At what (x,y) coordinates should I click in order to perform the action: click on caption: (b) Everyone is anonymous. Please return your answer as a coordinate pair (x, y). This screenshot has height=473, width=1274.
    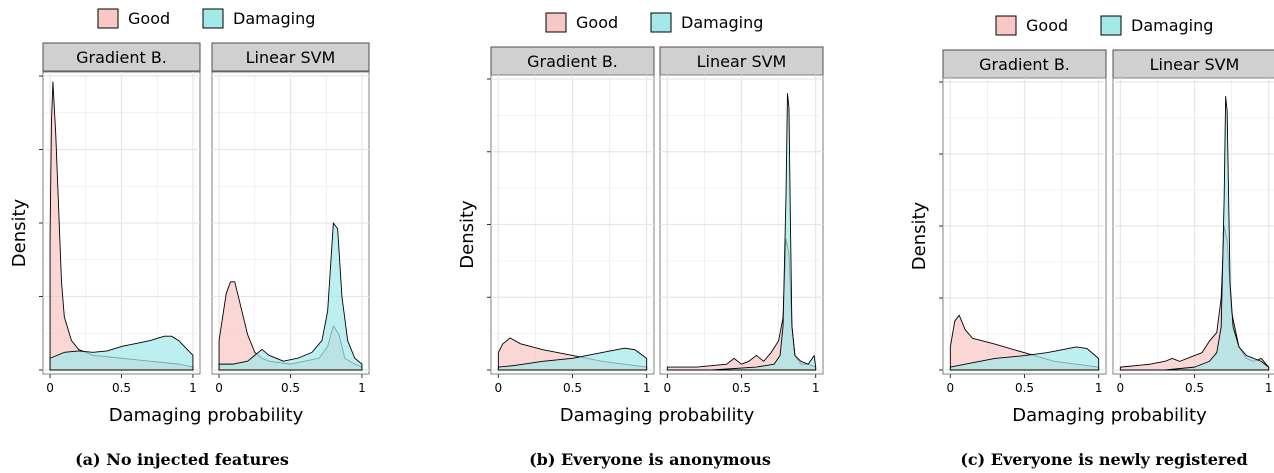
    Looking at the image, I should click on (650, 459).